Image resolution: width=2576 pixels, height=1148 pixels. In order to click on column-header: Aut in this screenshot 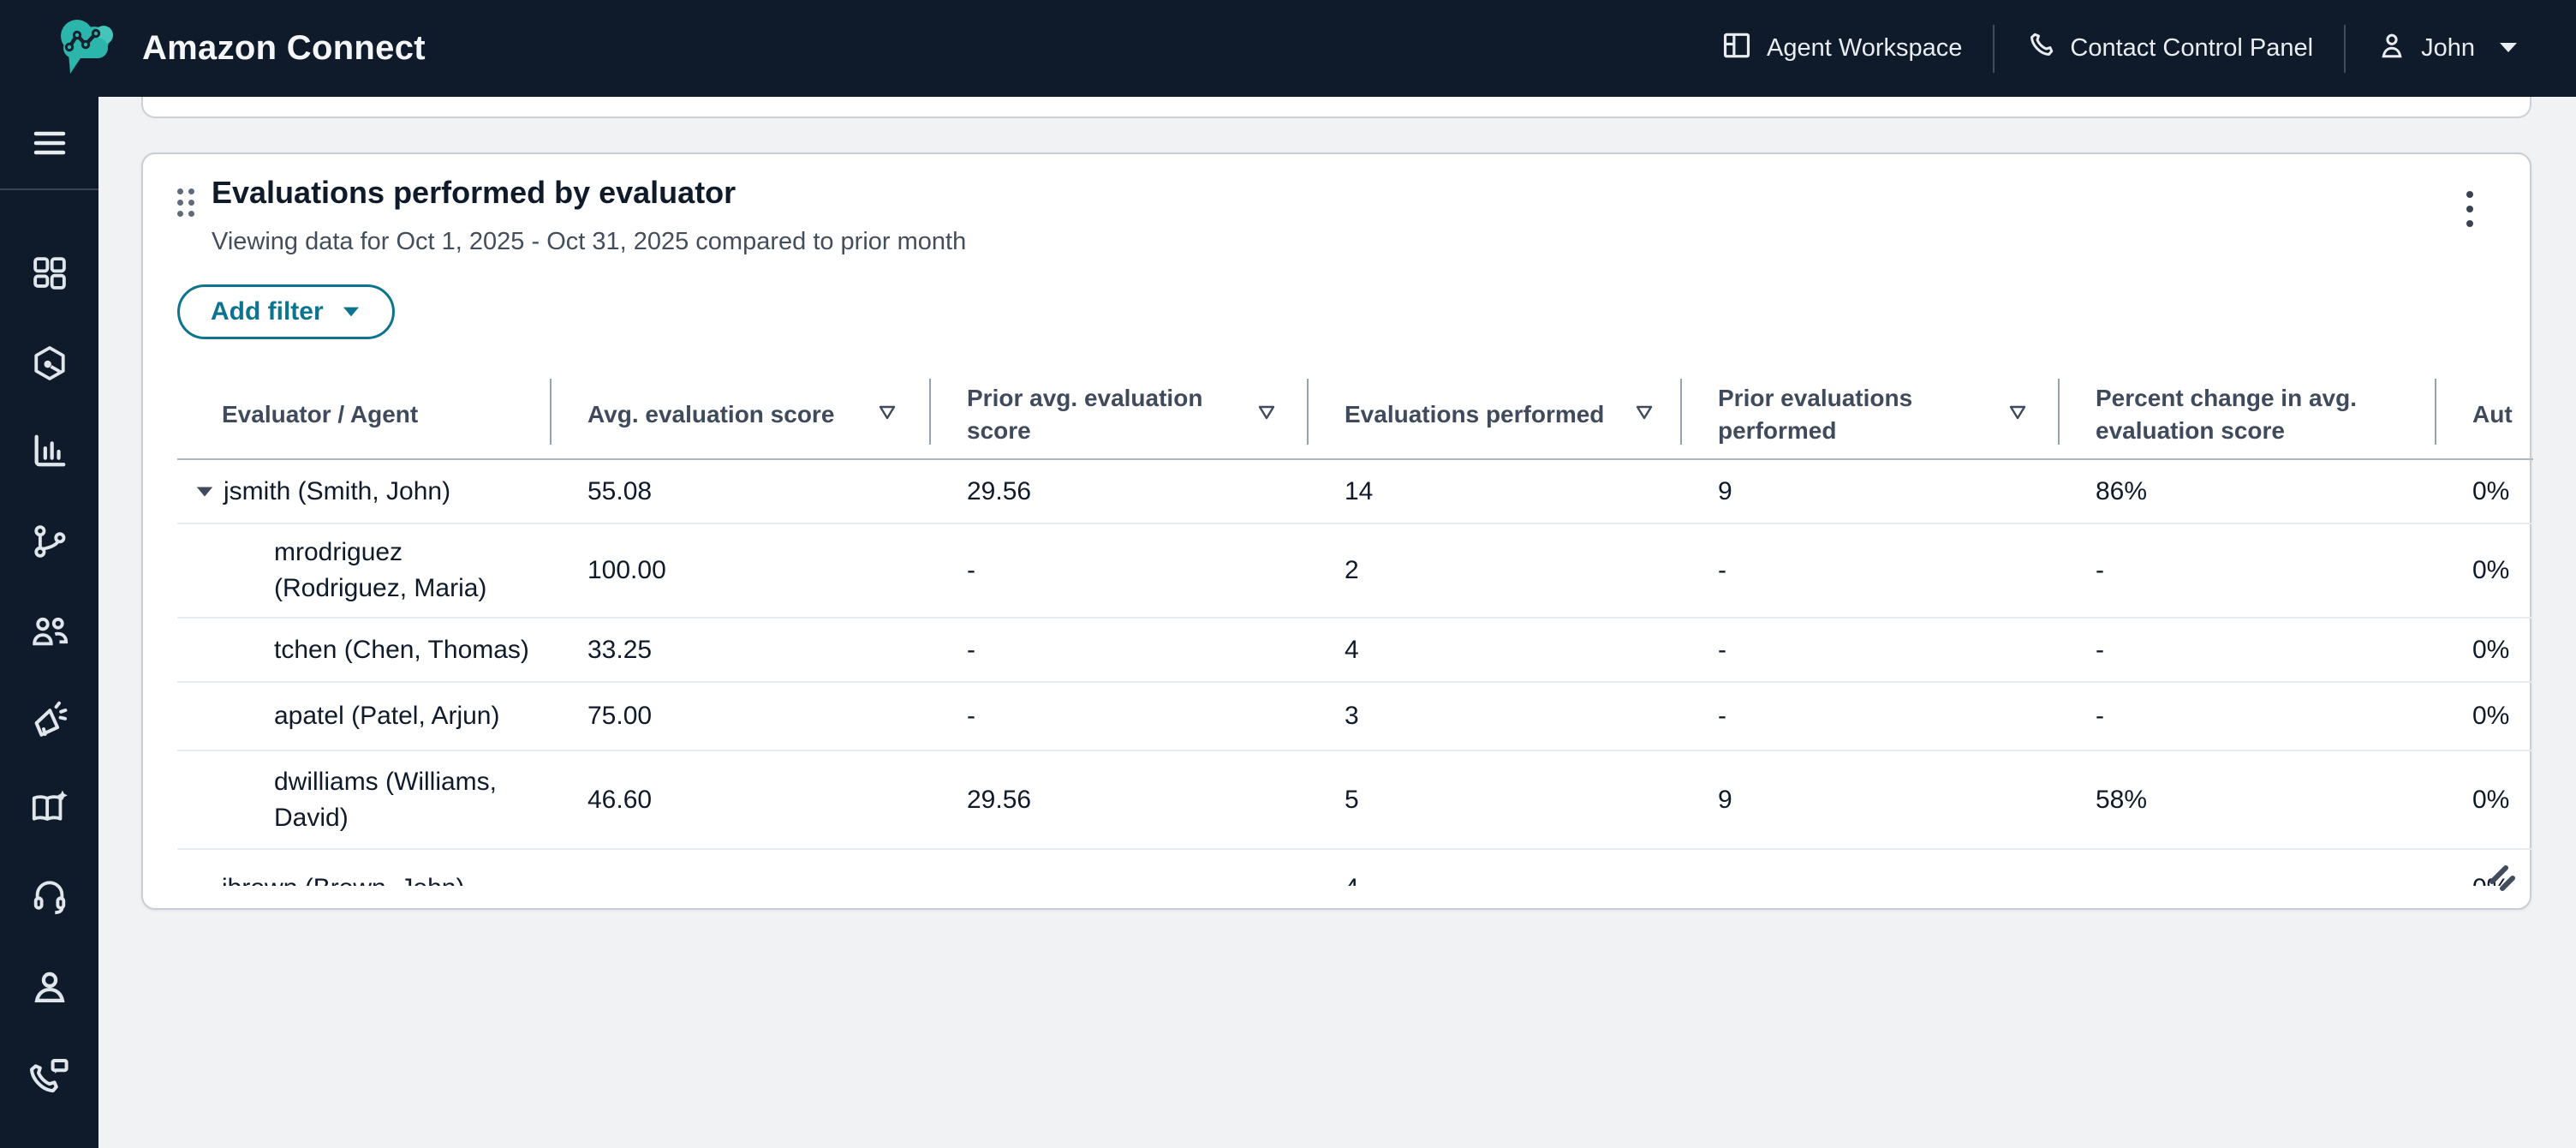, I will do `click(2492, 414)`.